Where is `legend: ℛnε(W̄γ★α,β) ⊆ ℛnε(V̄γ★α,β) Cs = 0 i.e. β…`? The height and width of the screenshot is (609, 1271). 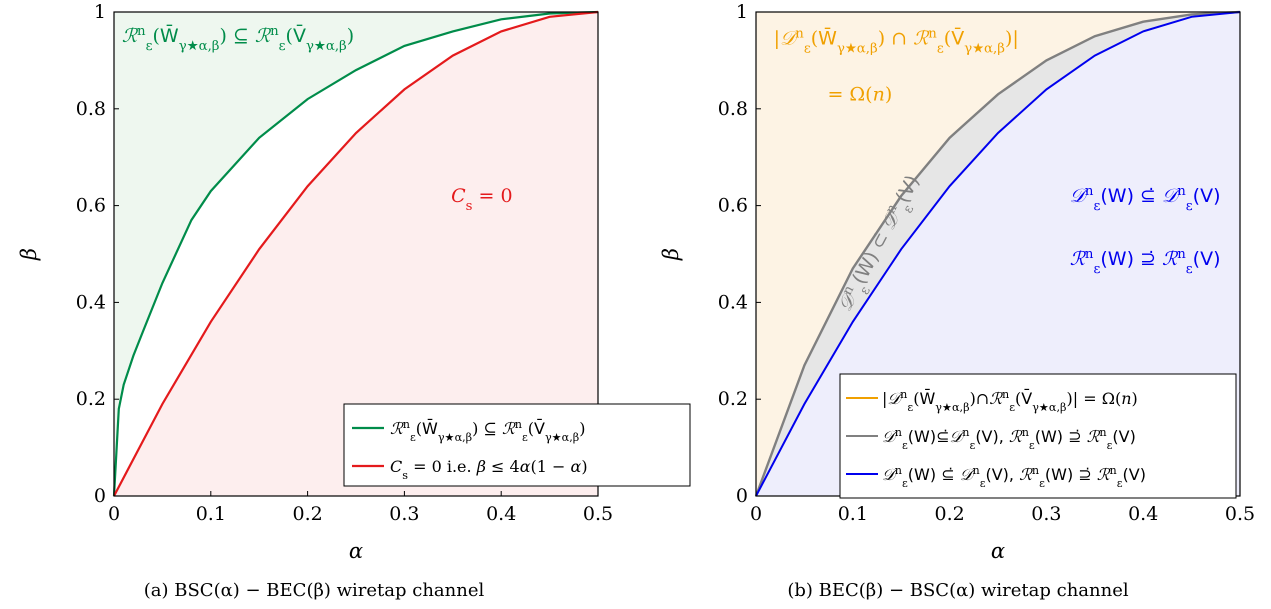
legend: ℛnε(W̄γ★α,β) ⊆ ℛnε(V̄γ★α,β) Cs = 0 i.e. β… is located at coordinates (517, 445).